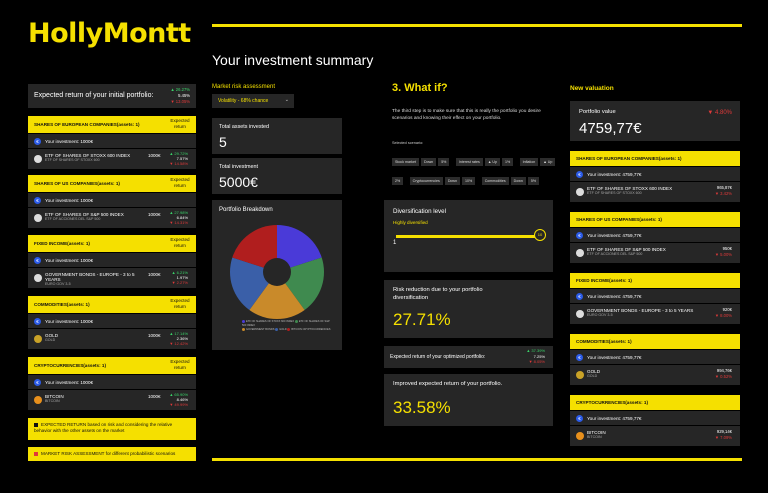 This screenshot has height=493, width=768. Describe the element at coordinates (469, 181) in the screenshot. I see `chip-value: 10%` at that location.